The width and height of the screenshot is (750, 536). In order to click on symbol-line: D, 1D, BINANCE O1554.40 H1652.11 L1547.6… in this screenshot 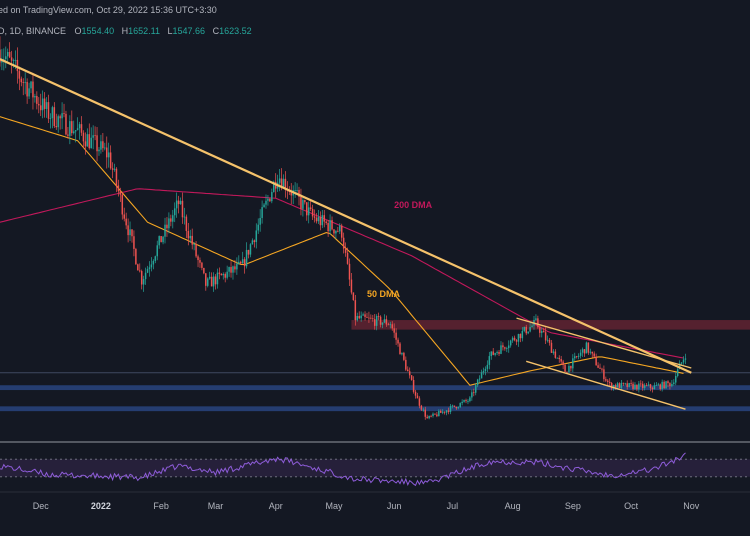, I will do `click(126, 31)`.